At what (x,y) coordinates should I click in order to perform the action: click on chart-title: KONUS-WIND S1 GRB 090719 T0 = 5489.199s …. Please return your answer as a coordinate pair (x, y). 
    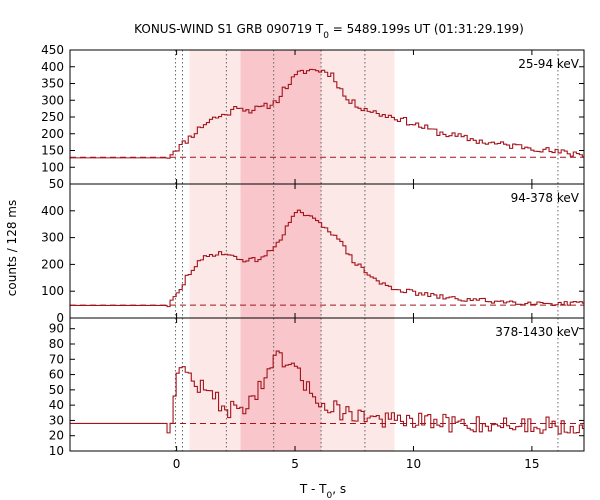
    Looking at the image, I should click on (329, 31).